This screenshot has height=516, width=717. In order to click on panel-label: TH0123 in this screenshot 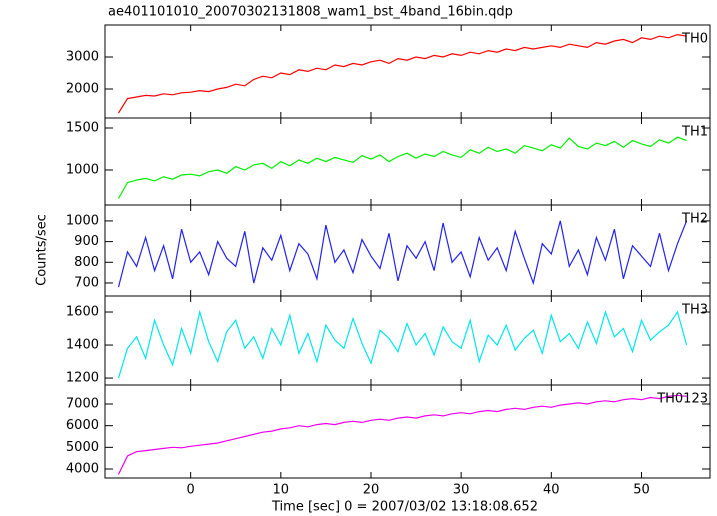, I will do `click(682, 399)`.